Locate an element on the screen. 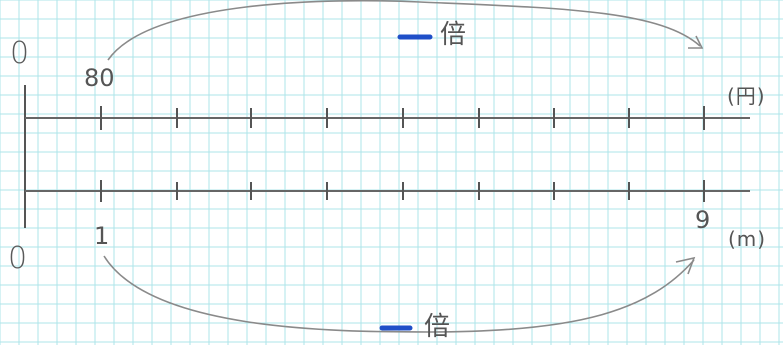  upper-zero-label: 0 is located at coordinates (20, 53).